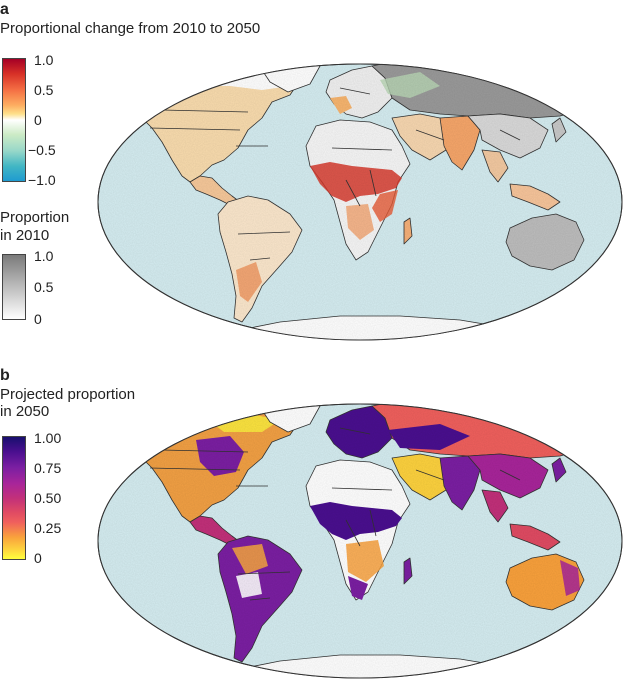 The height and width of the screenshot is (685, 623). Describe the element at coordinates (48, 498) in the screenshot. I see `projection-tick-3: 0.50` at that location.